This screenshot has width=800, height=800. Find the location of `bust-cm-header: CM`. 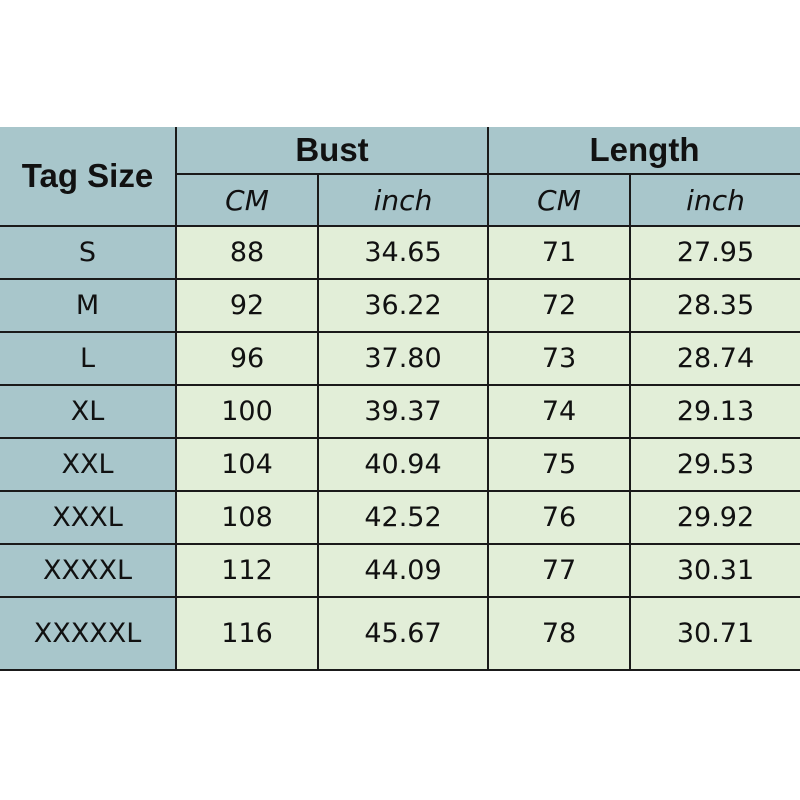

bust-cm-header: CM is located at coordinates (247, 200).